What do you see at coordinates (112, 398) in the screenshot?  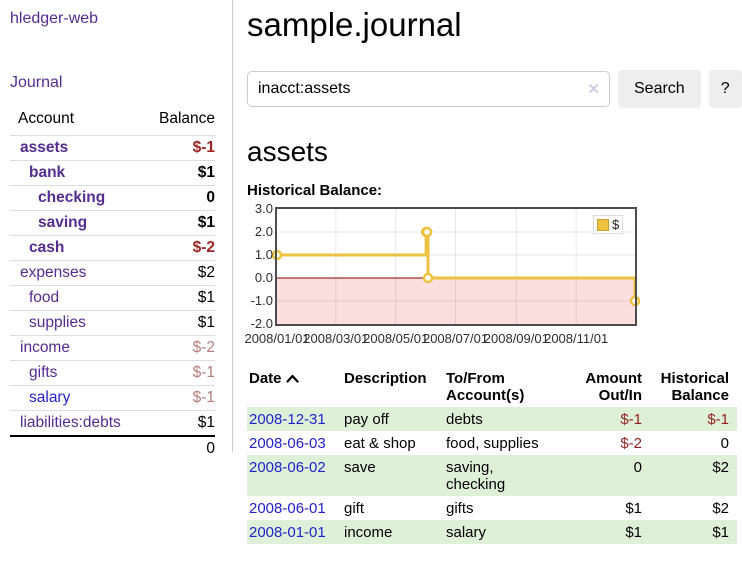 I see `account-row: salary $-1` at bounding box center [112, 398].